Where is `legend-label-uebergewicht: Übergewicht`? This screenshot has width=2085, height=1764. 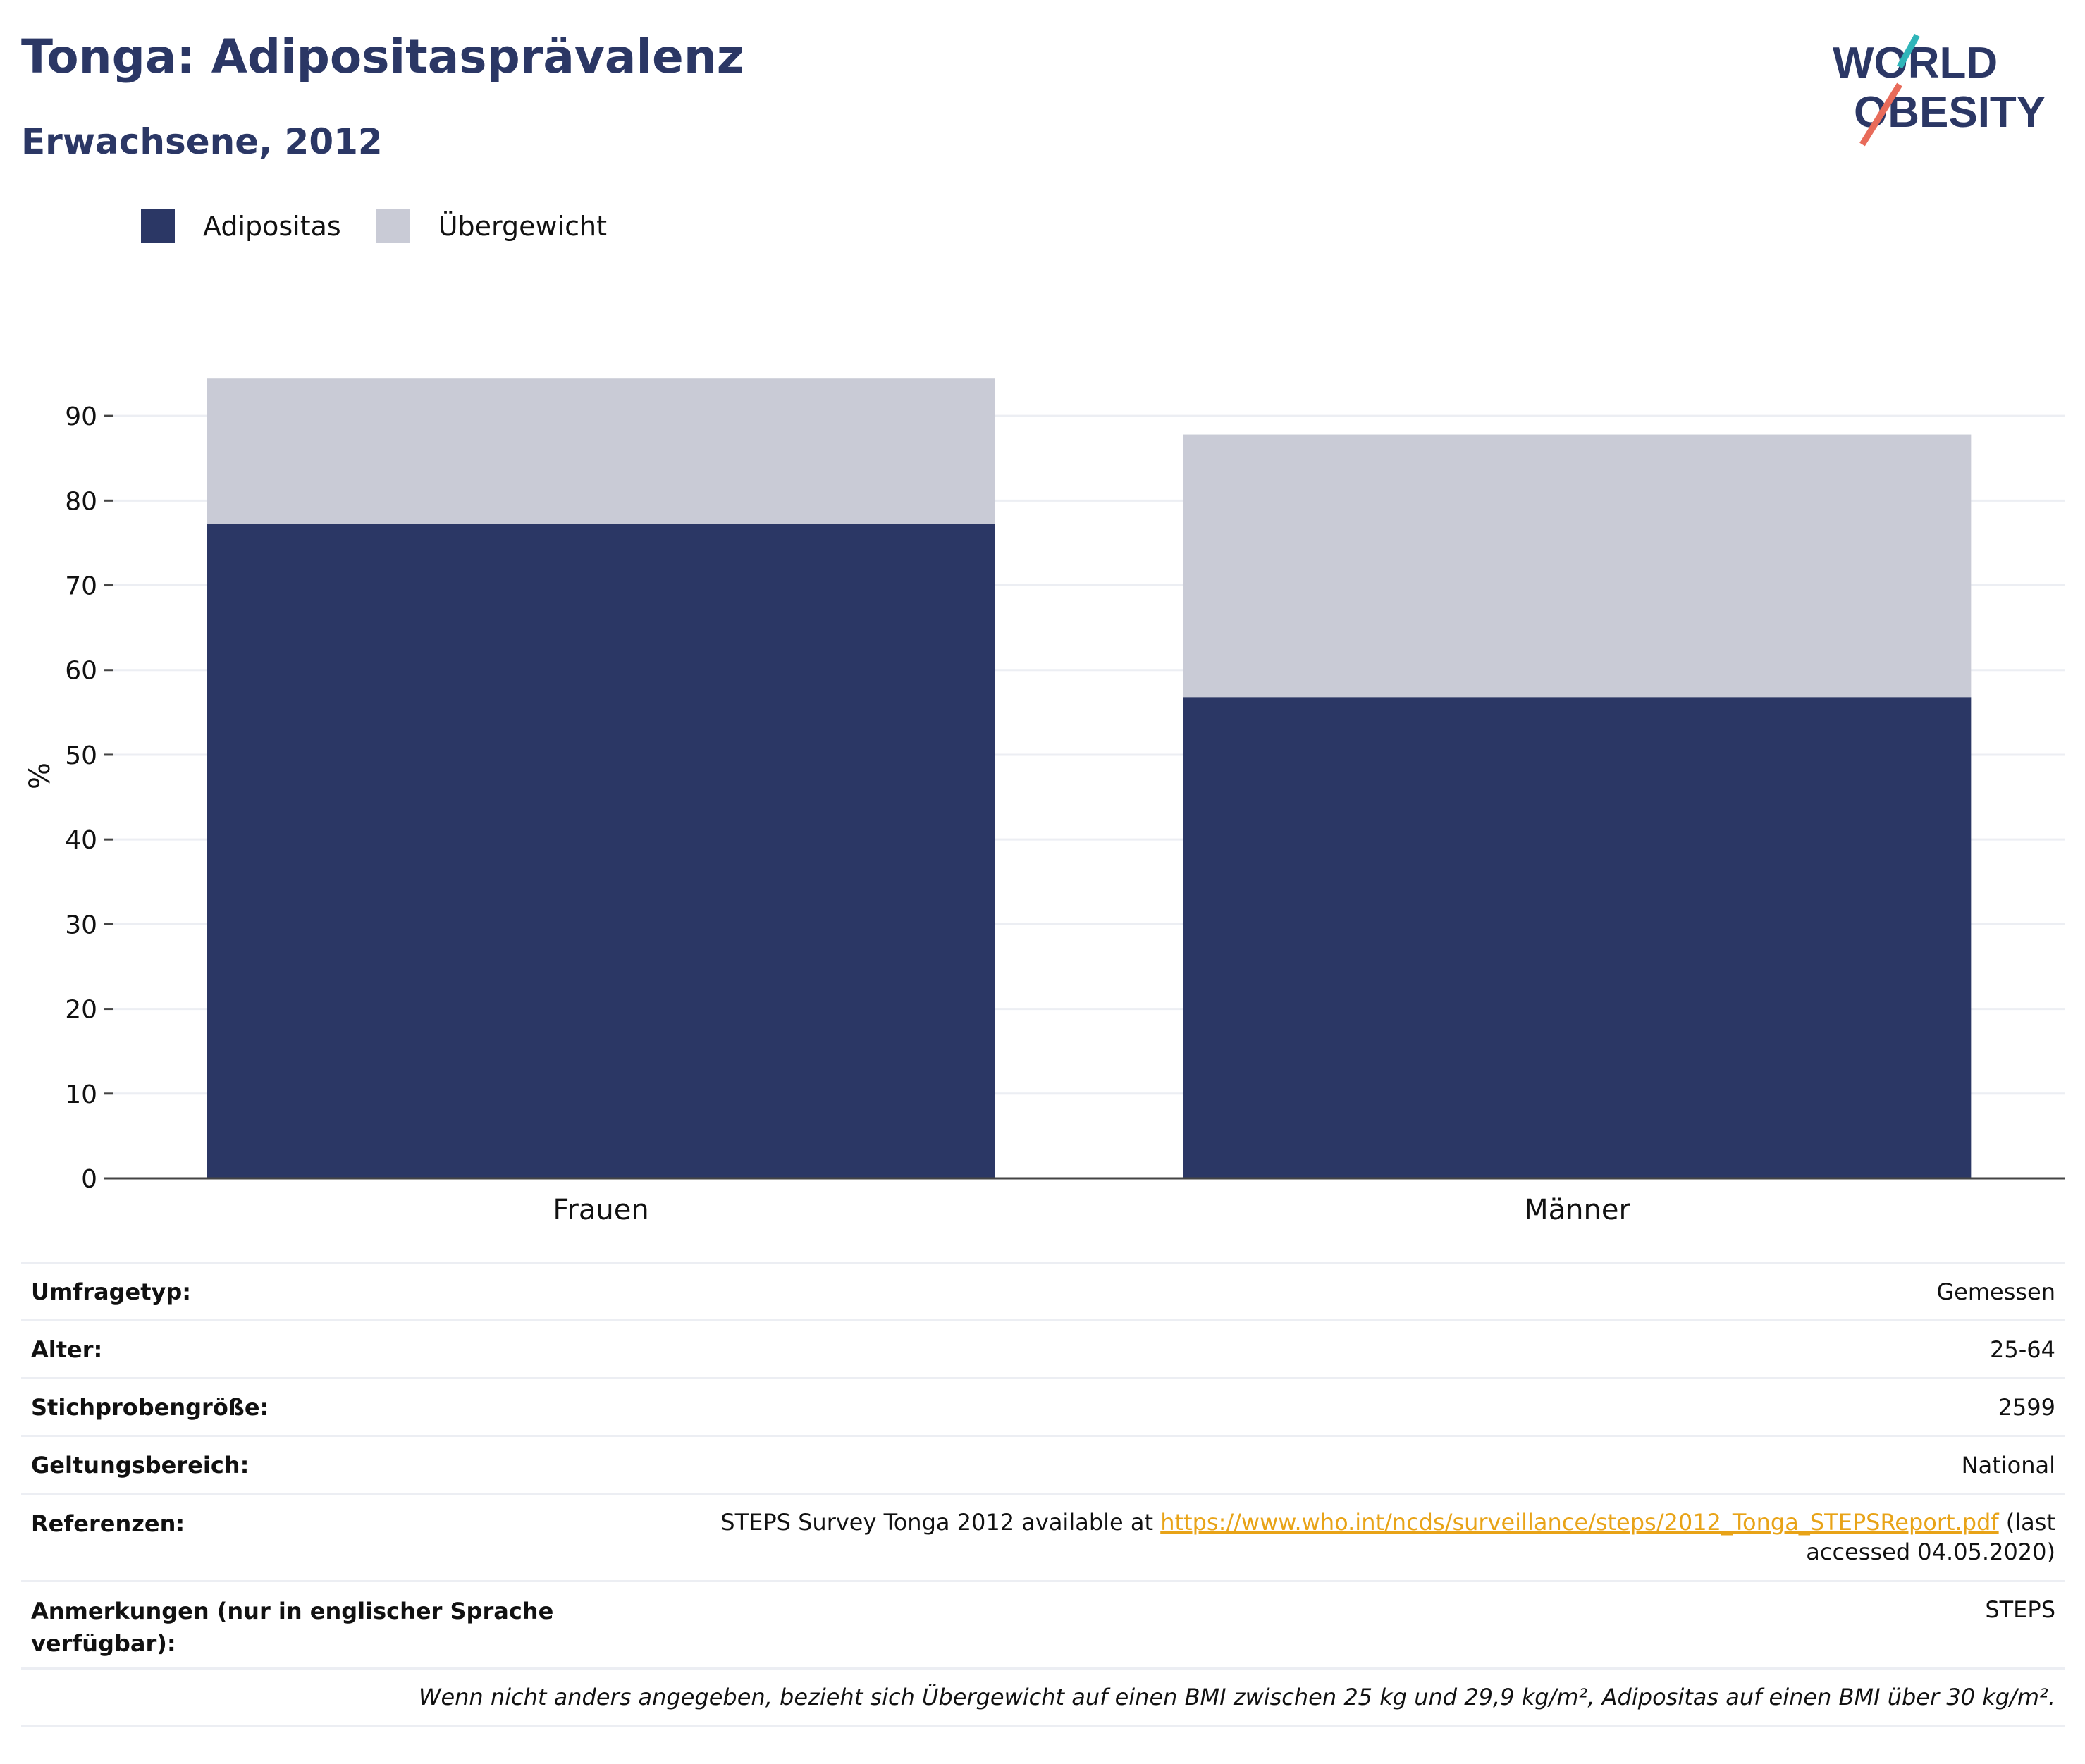 legend-label-uebergewicht: Übergewicht is located at coordinates (522, 226).